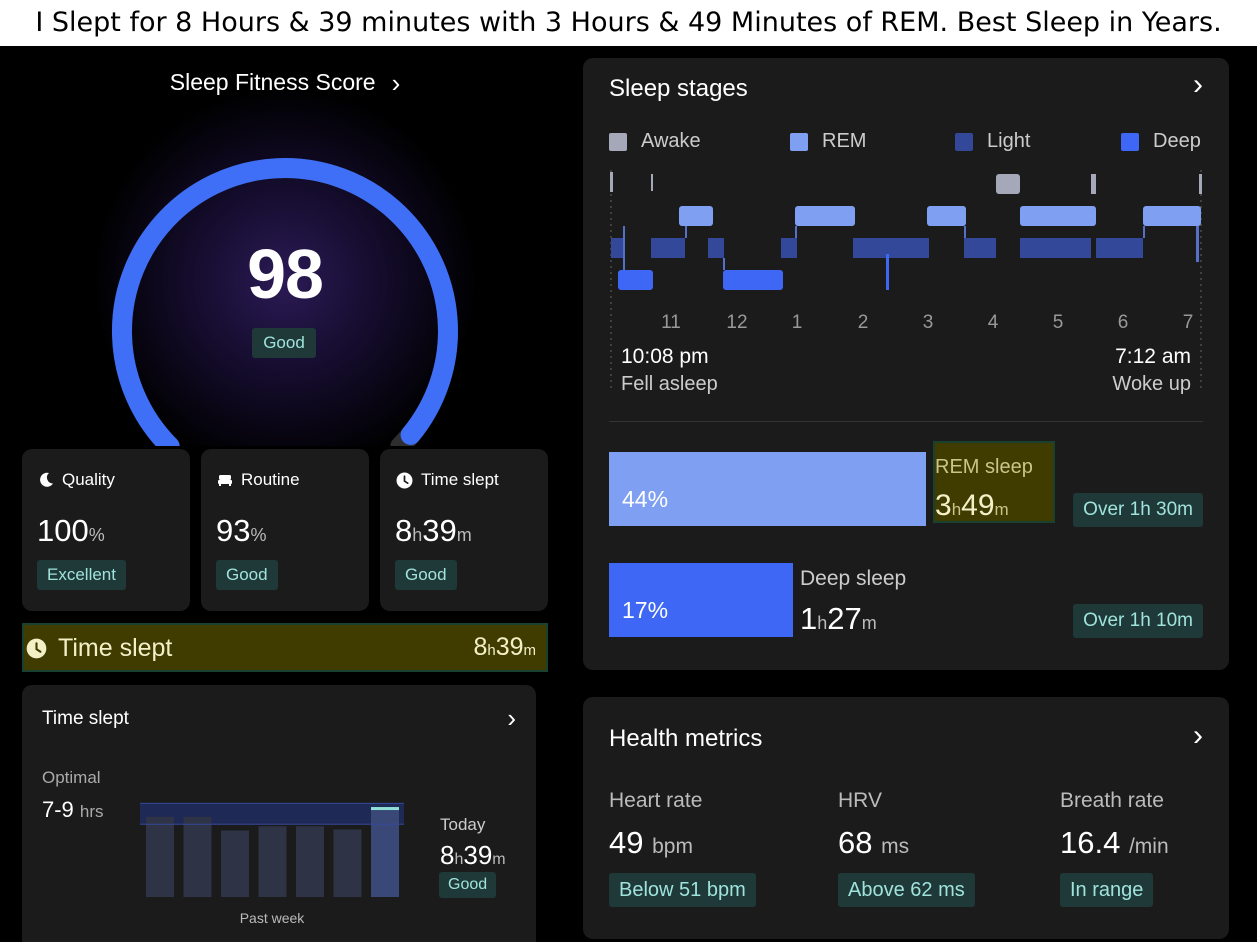  I want to click on breath-rate-metric: Breath rate 16.4 /min In range, so click(1114, 848).